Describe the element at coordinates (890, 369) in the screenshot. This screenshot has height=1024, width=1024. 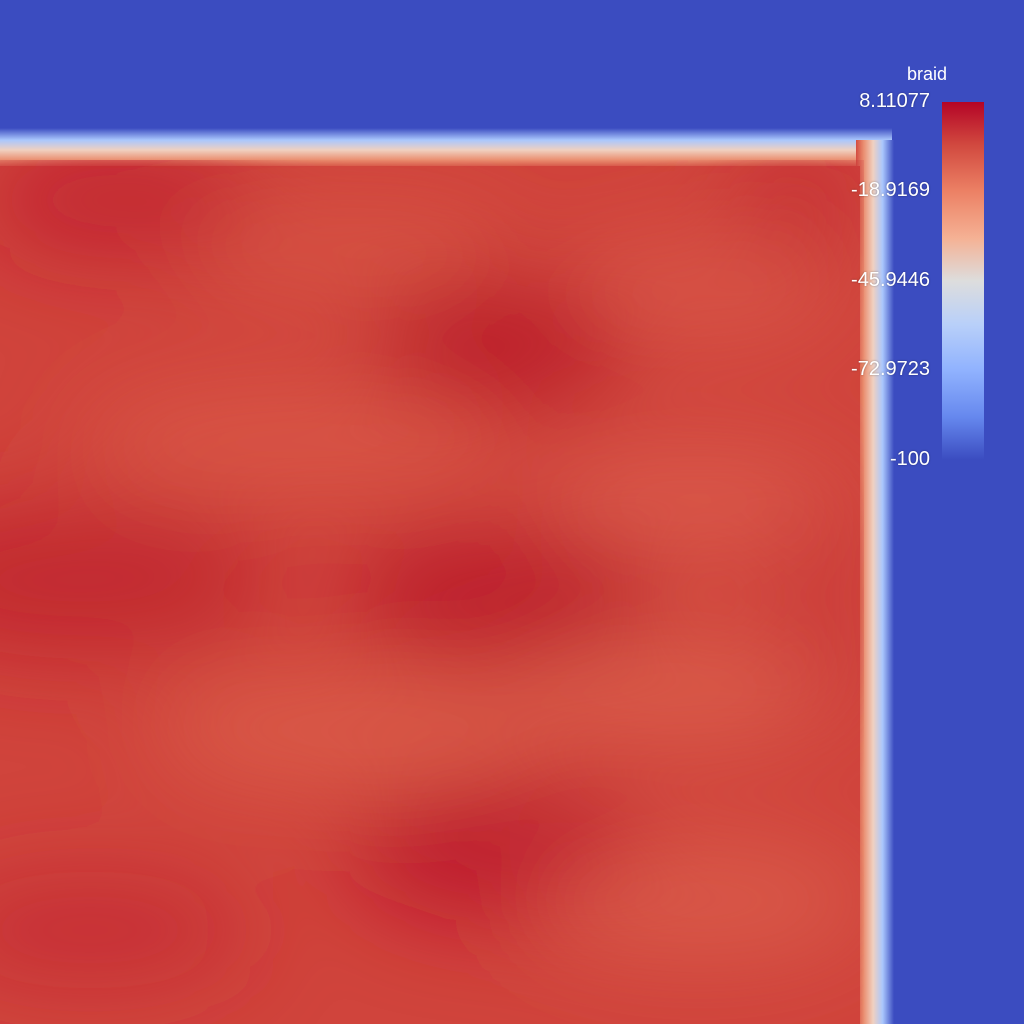
I see `colorbar-tick-label: -72.9723` at that location.